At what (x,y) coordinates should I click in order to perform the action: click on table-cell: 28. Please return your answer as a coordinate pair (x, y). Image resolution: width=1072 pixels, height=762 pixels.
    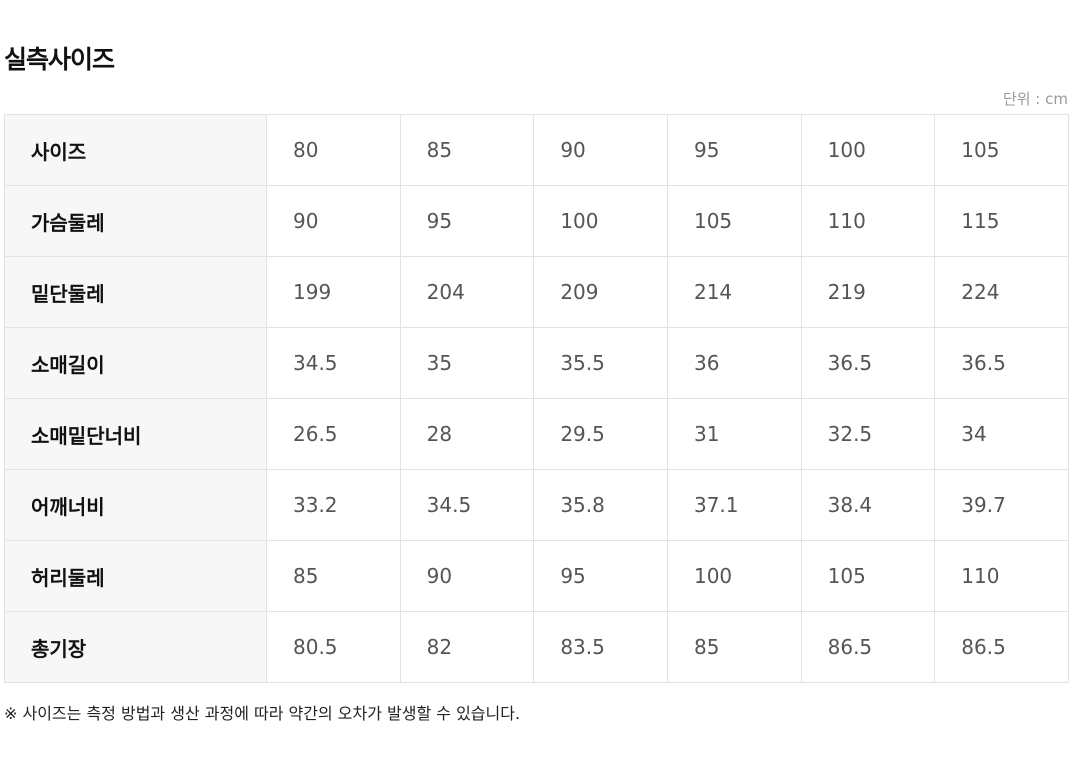
    Looking at the image, I should click on (467, 434).